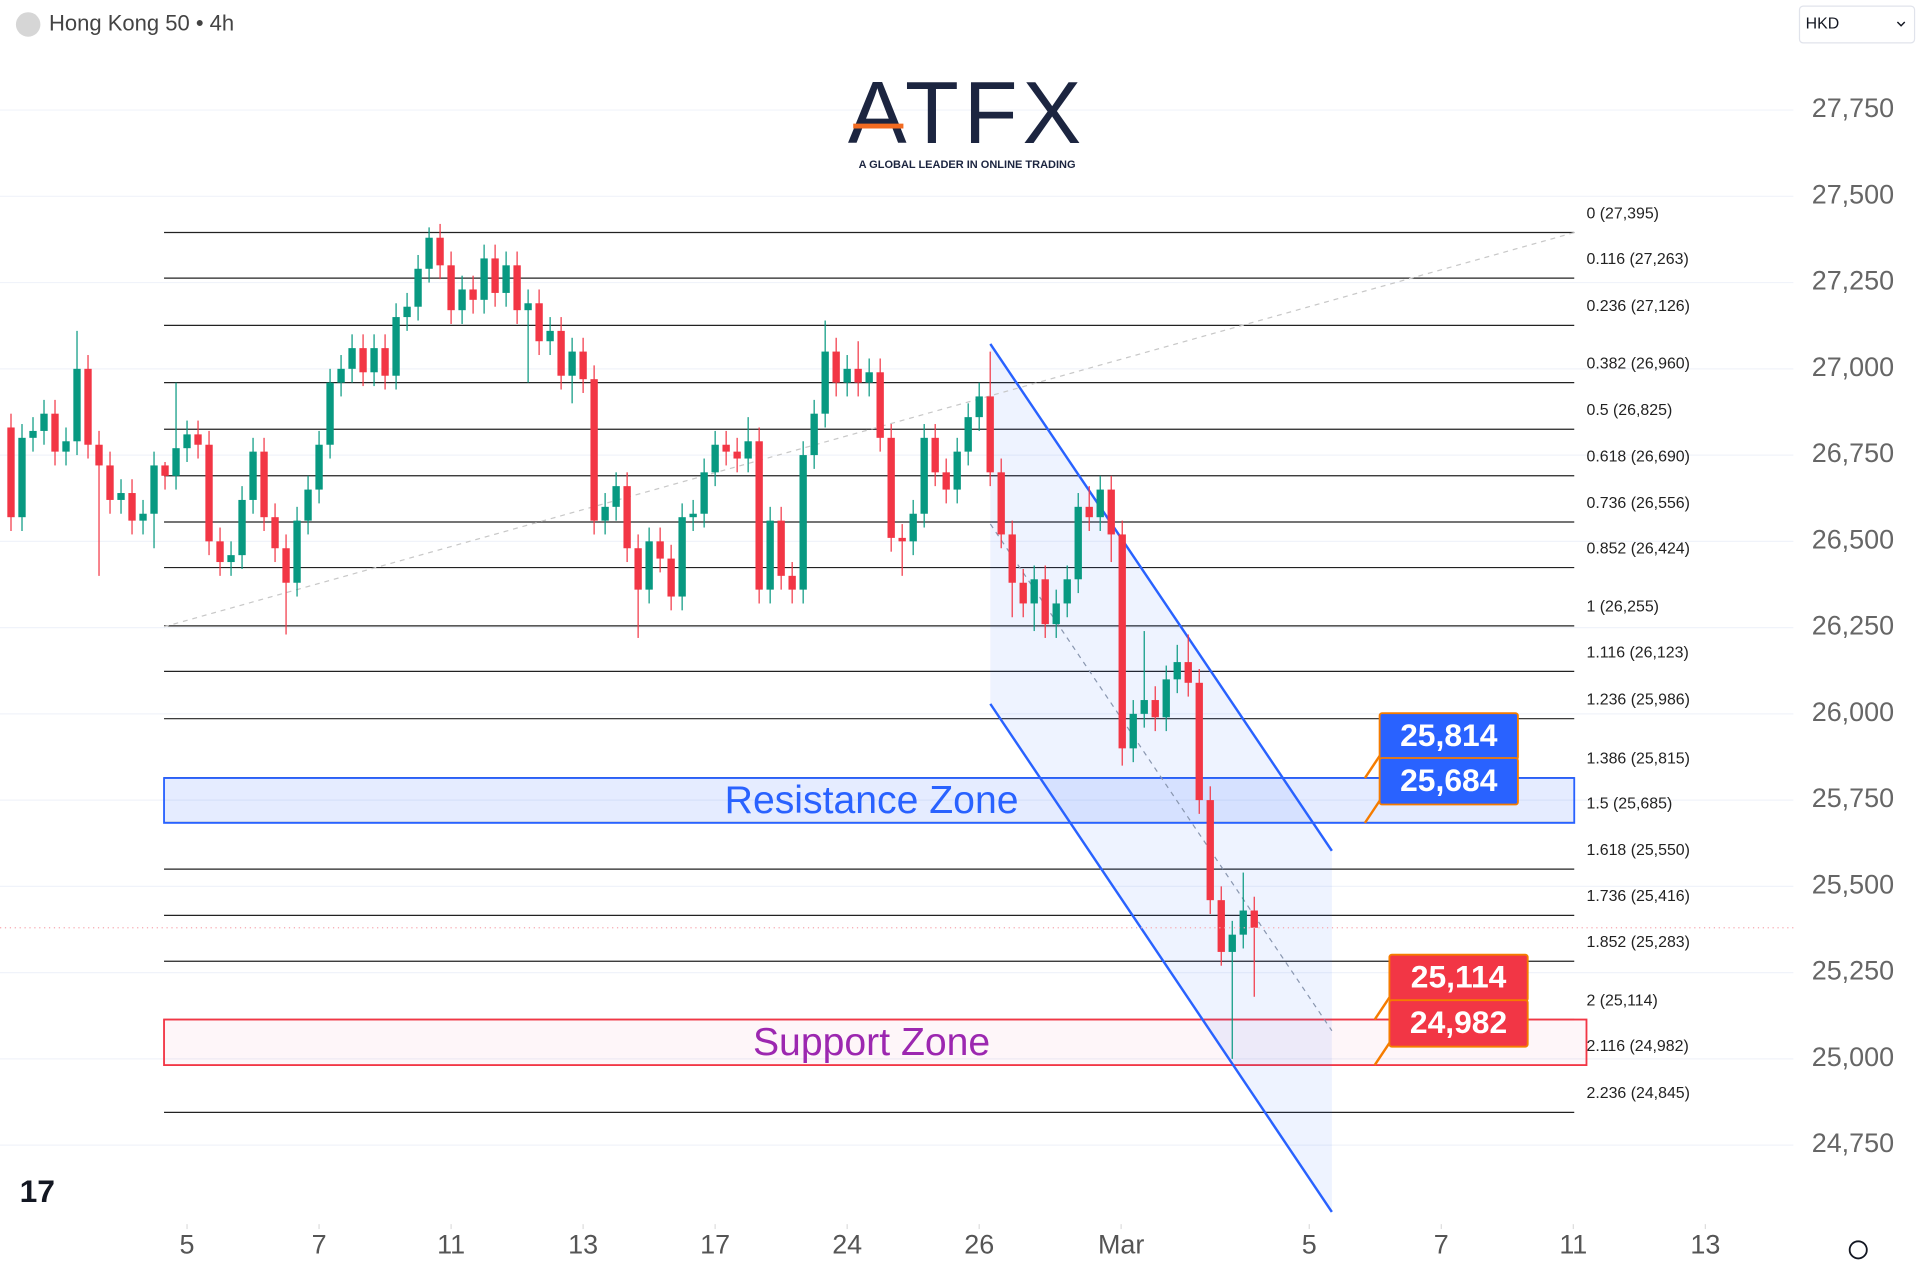  What do you see at coordinates (1853, 281) in the screenshot?
I see `y-tick-label: 27,250` at bounding box center [1853, 281].